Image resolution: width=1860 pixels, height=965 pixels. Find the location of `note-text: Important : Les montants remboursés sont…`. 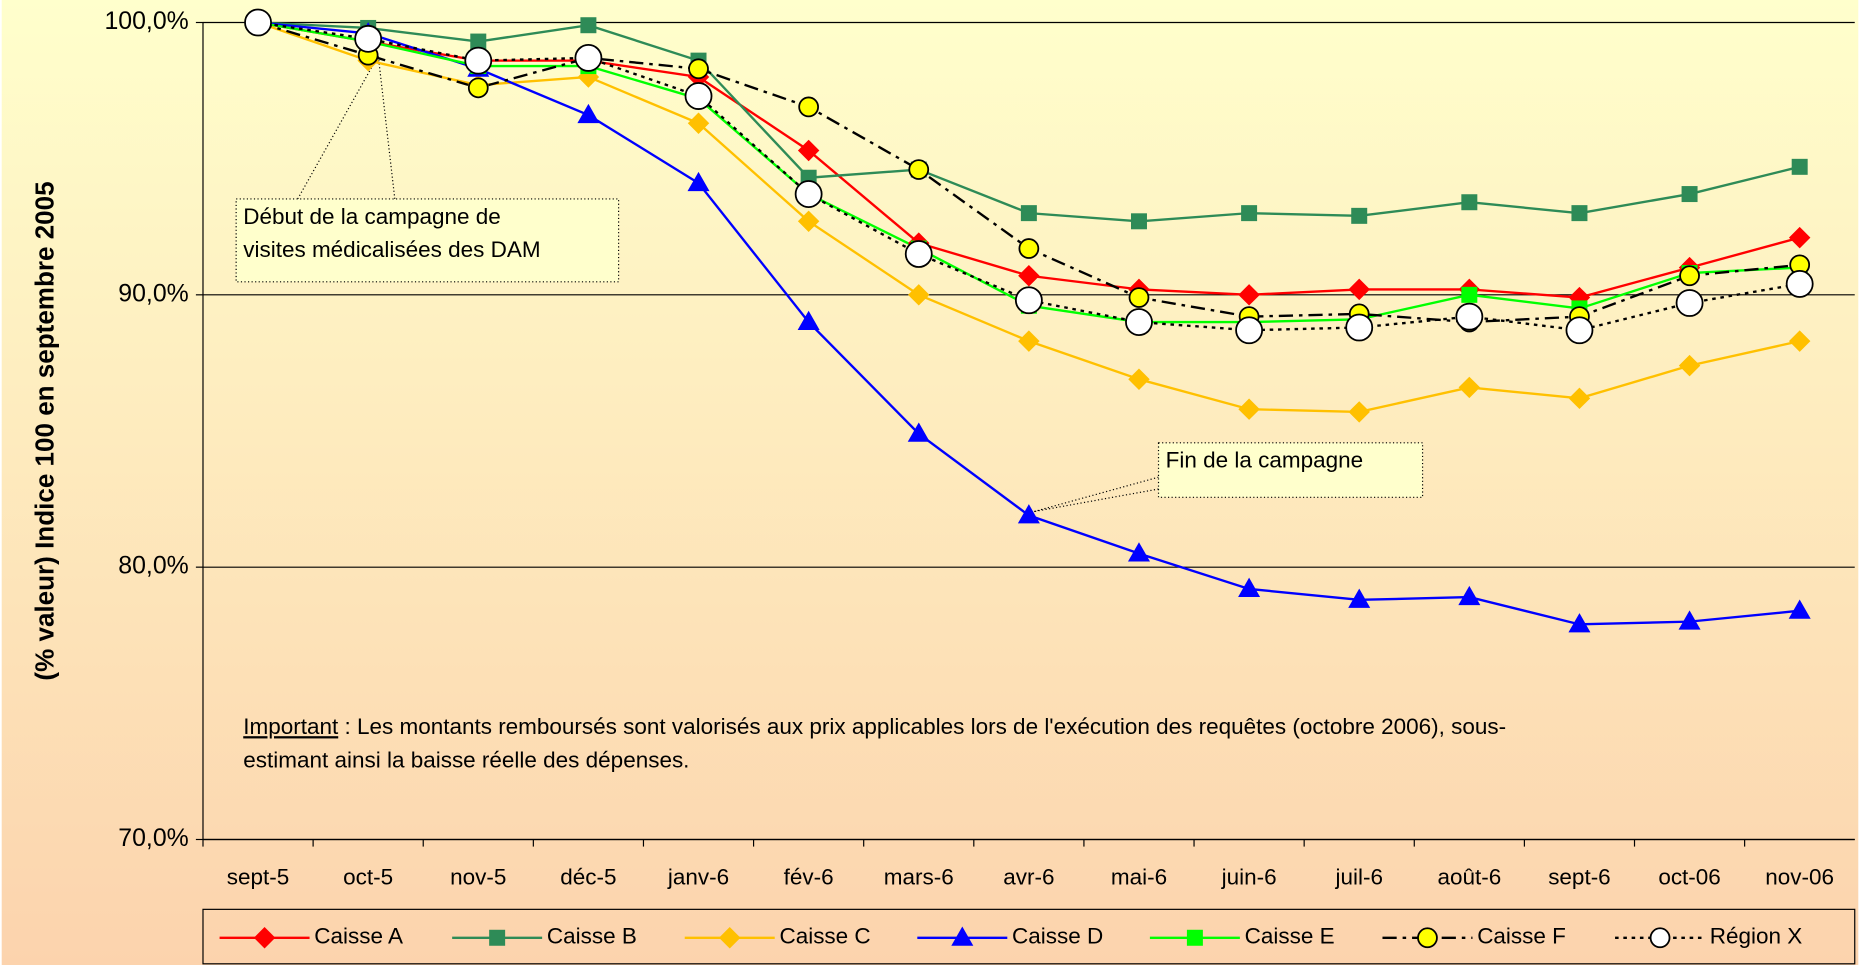

note-text: Important : Les montants remboursés sont… is located at coordinates (874, 726).